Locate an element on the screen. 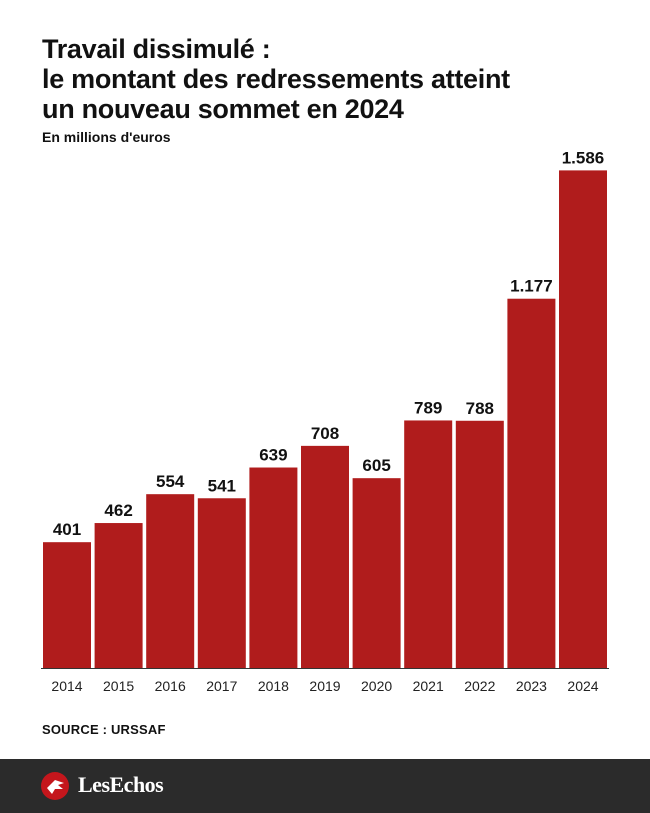 The width and height of the screenshot is (650, 813). x-tick-label-2017: 2017 is located at coordinates (221, 686).